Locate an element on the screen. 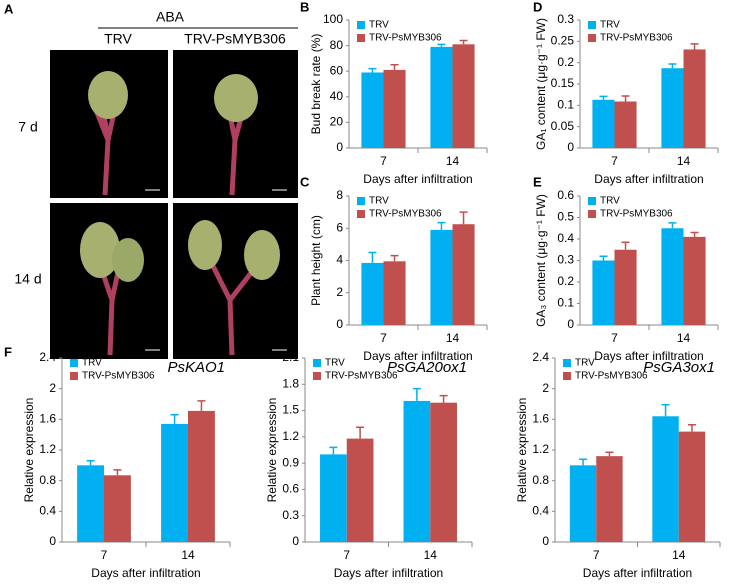 This screenshot has width=745, height=586. row-label: 7 d is located at coordinates (27, 127).